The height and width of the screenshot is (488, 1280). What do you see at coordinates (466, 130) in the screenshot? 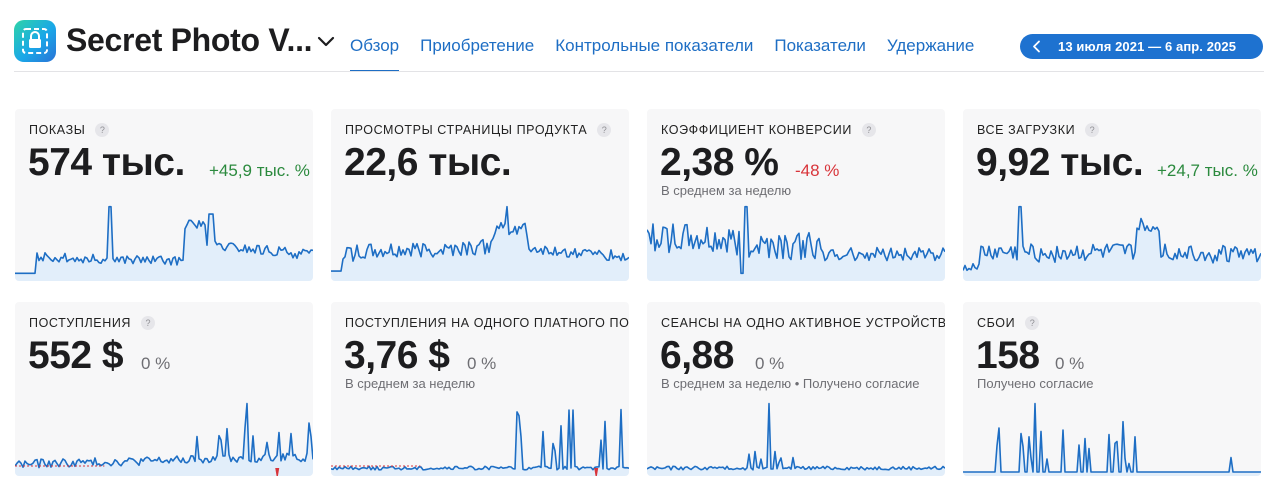
I see `metric-label-text: ПРОСМОТРЫ СТРАНИЦЫ ПРОДУКТА` at bounding box center [466, 130].